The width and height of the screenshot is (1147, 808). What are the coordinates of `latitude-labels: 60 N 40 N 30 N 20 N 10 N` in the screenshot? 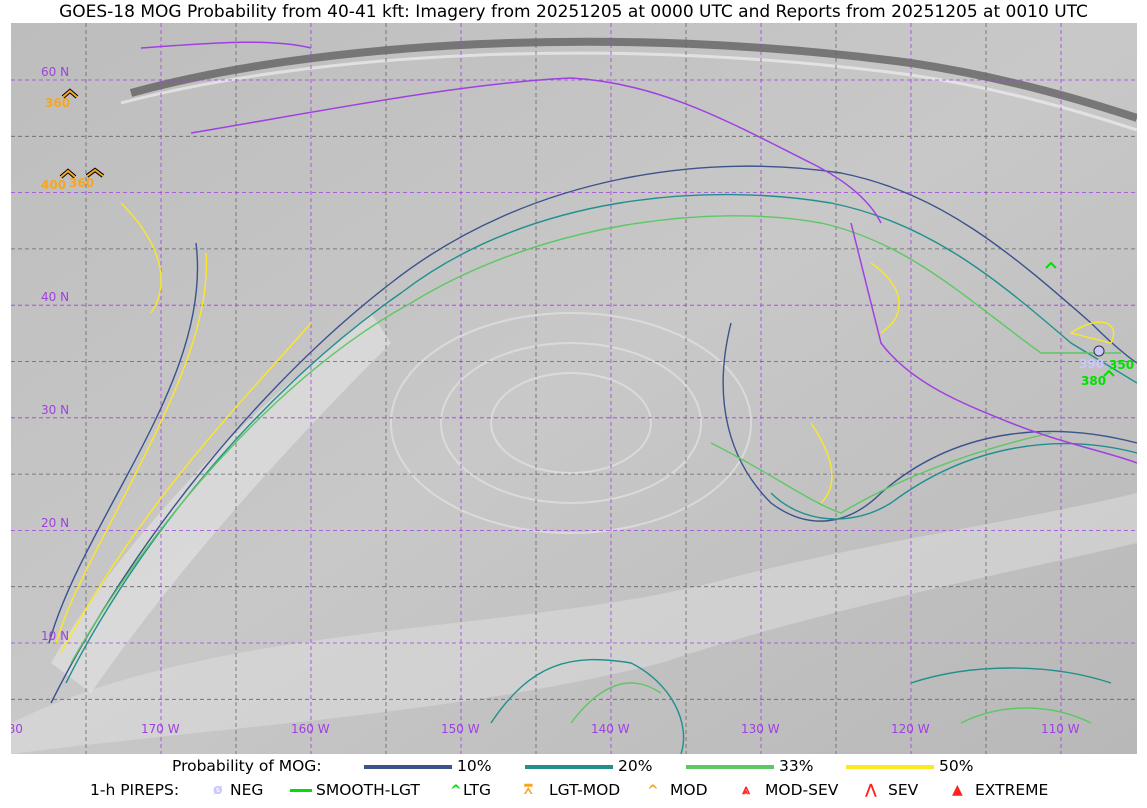 It's located at (55, 354).